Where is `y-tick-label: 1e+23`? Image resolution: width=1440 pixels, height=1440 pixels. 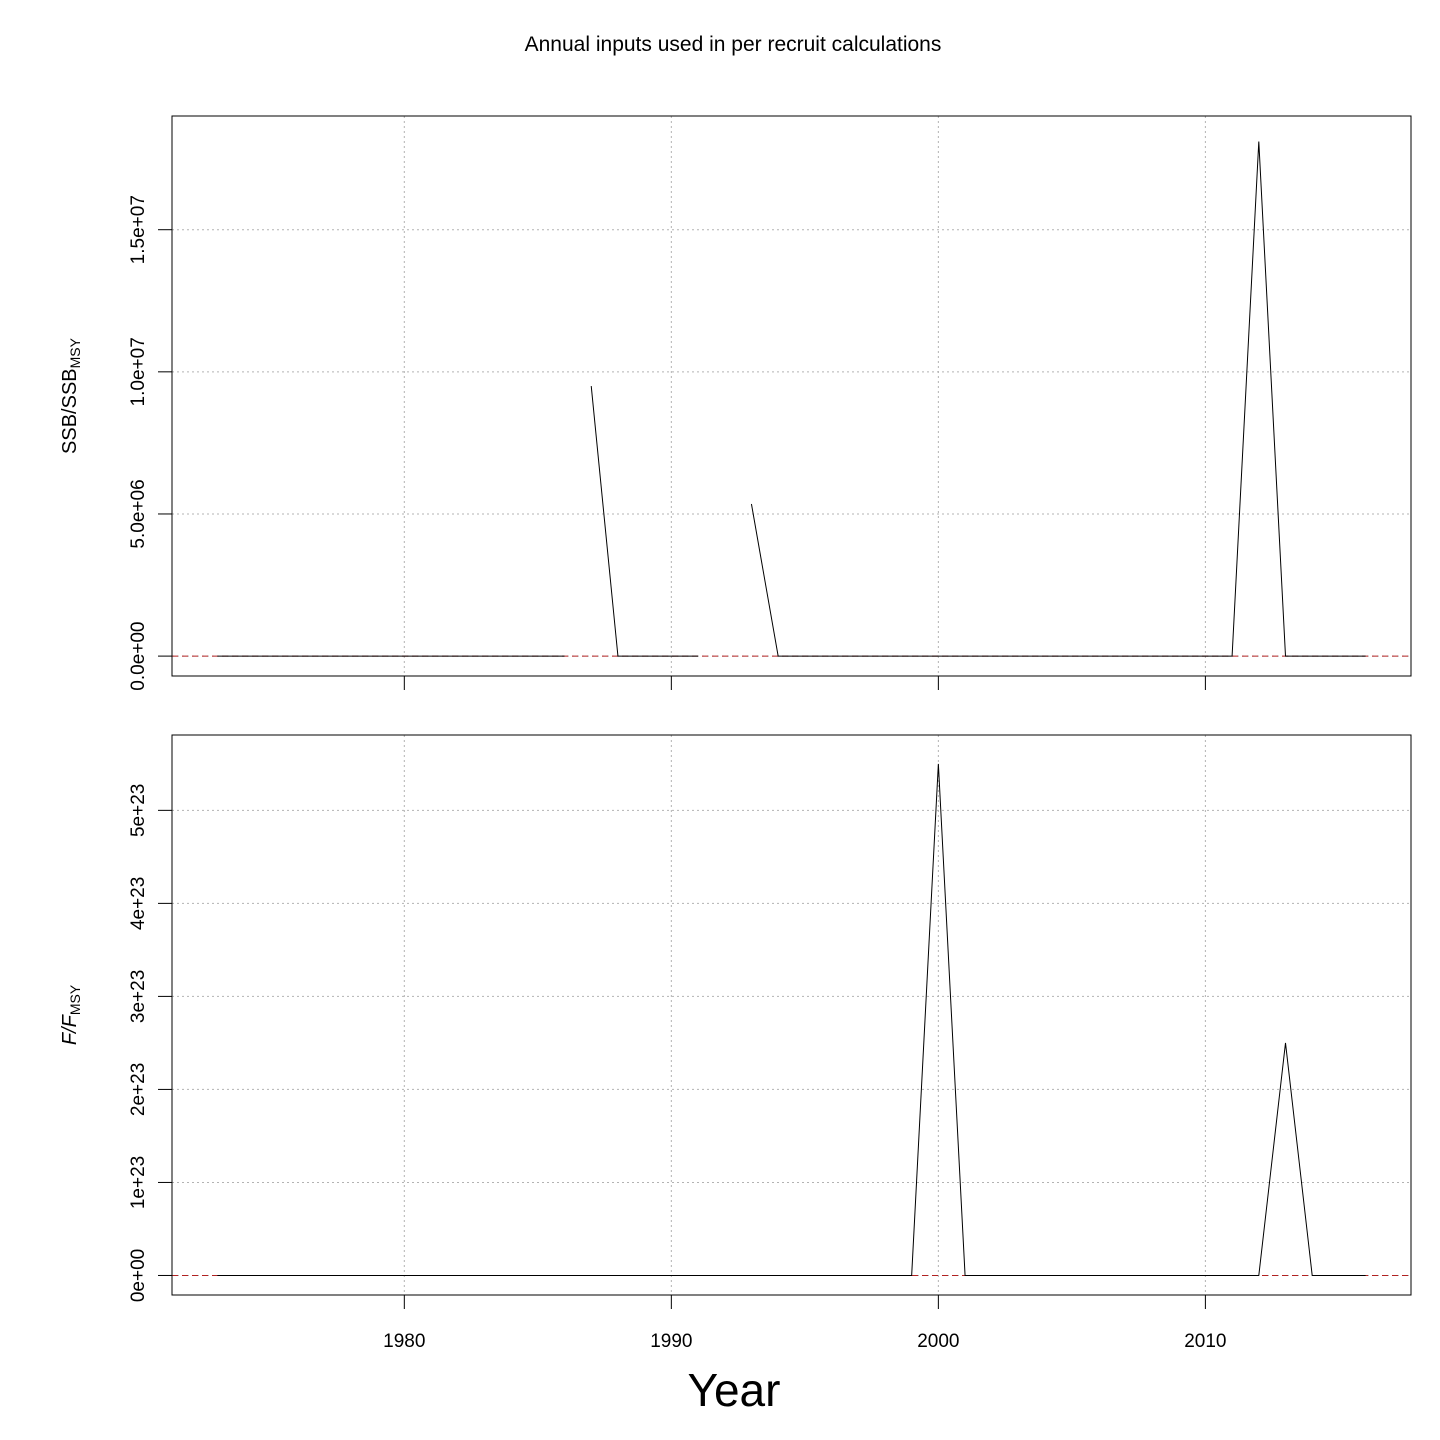
y-tick-label: 1e+23 is located at coordinates (138, 1182).